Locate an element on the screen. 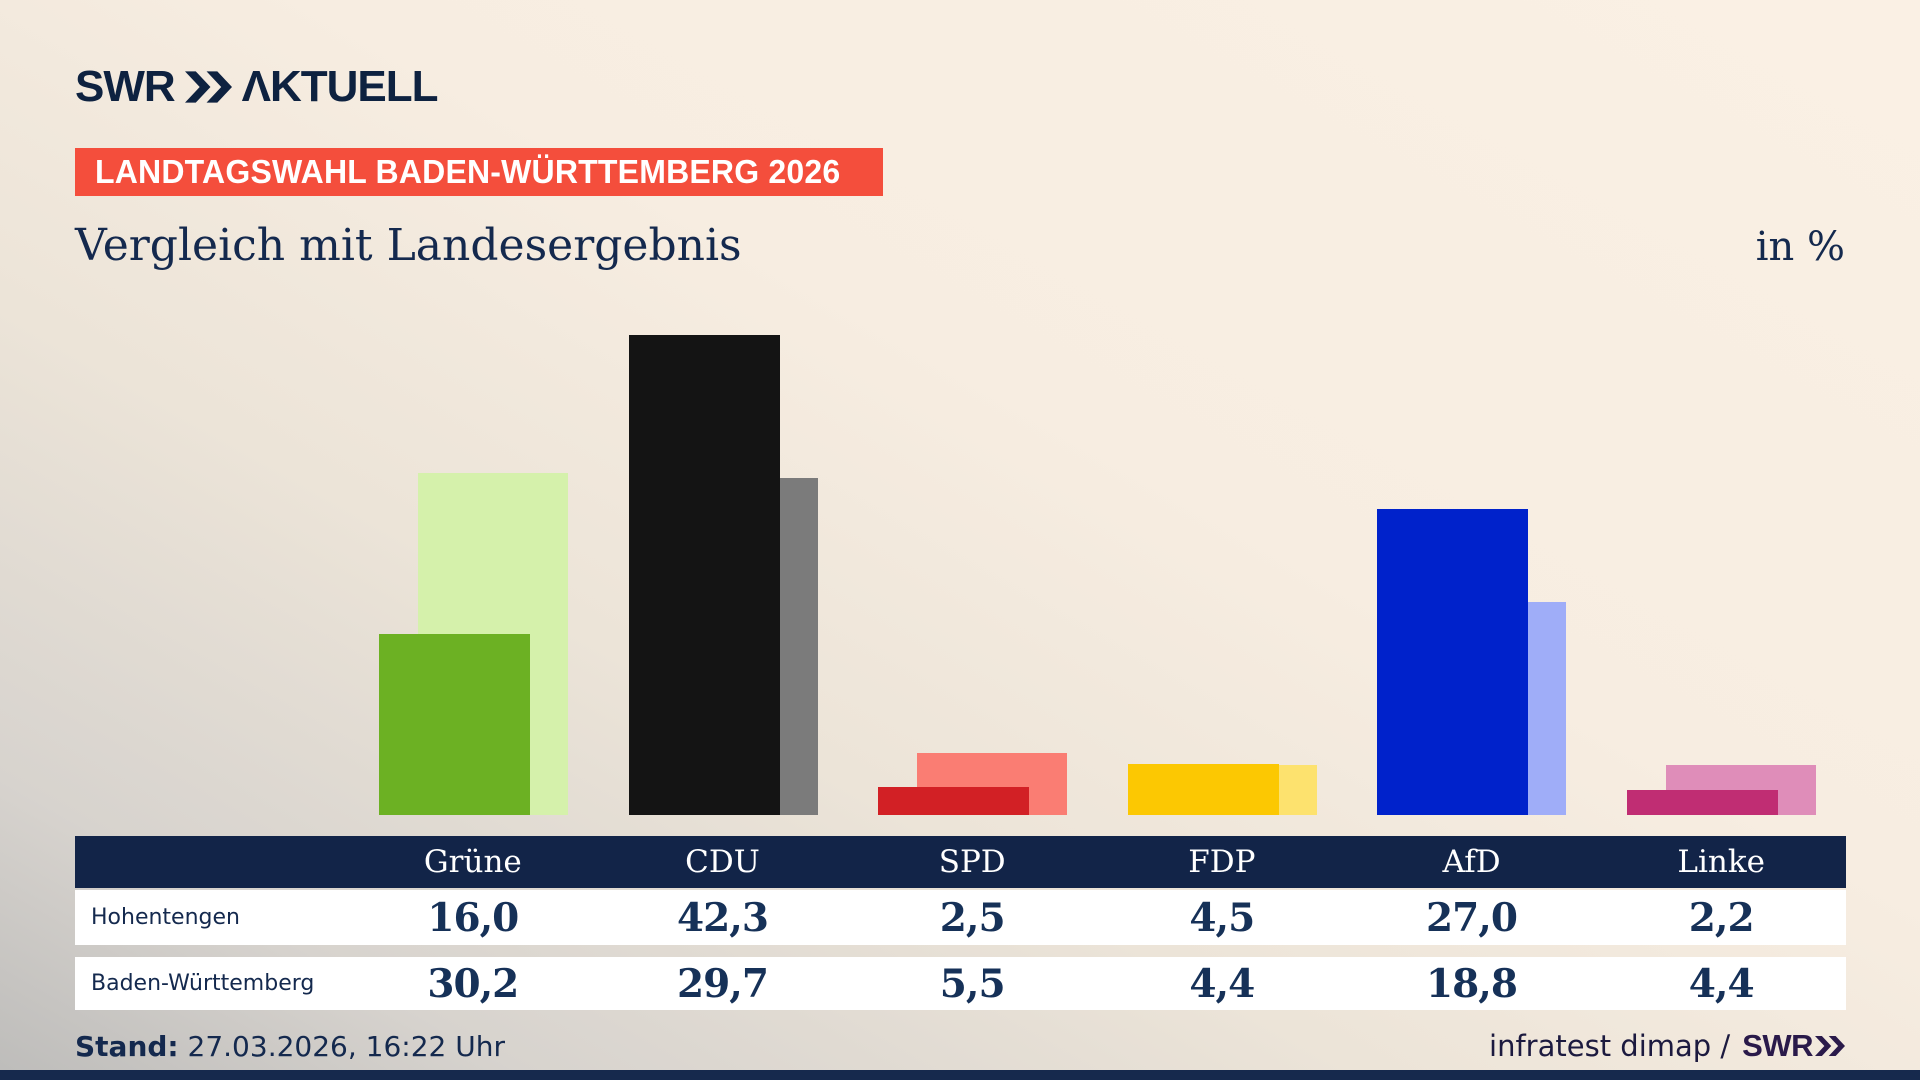  stand-value: 27.03.2026, 16:22 Uhr is located at coordinates (346, 1046).